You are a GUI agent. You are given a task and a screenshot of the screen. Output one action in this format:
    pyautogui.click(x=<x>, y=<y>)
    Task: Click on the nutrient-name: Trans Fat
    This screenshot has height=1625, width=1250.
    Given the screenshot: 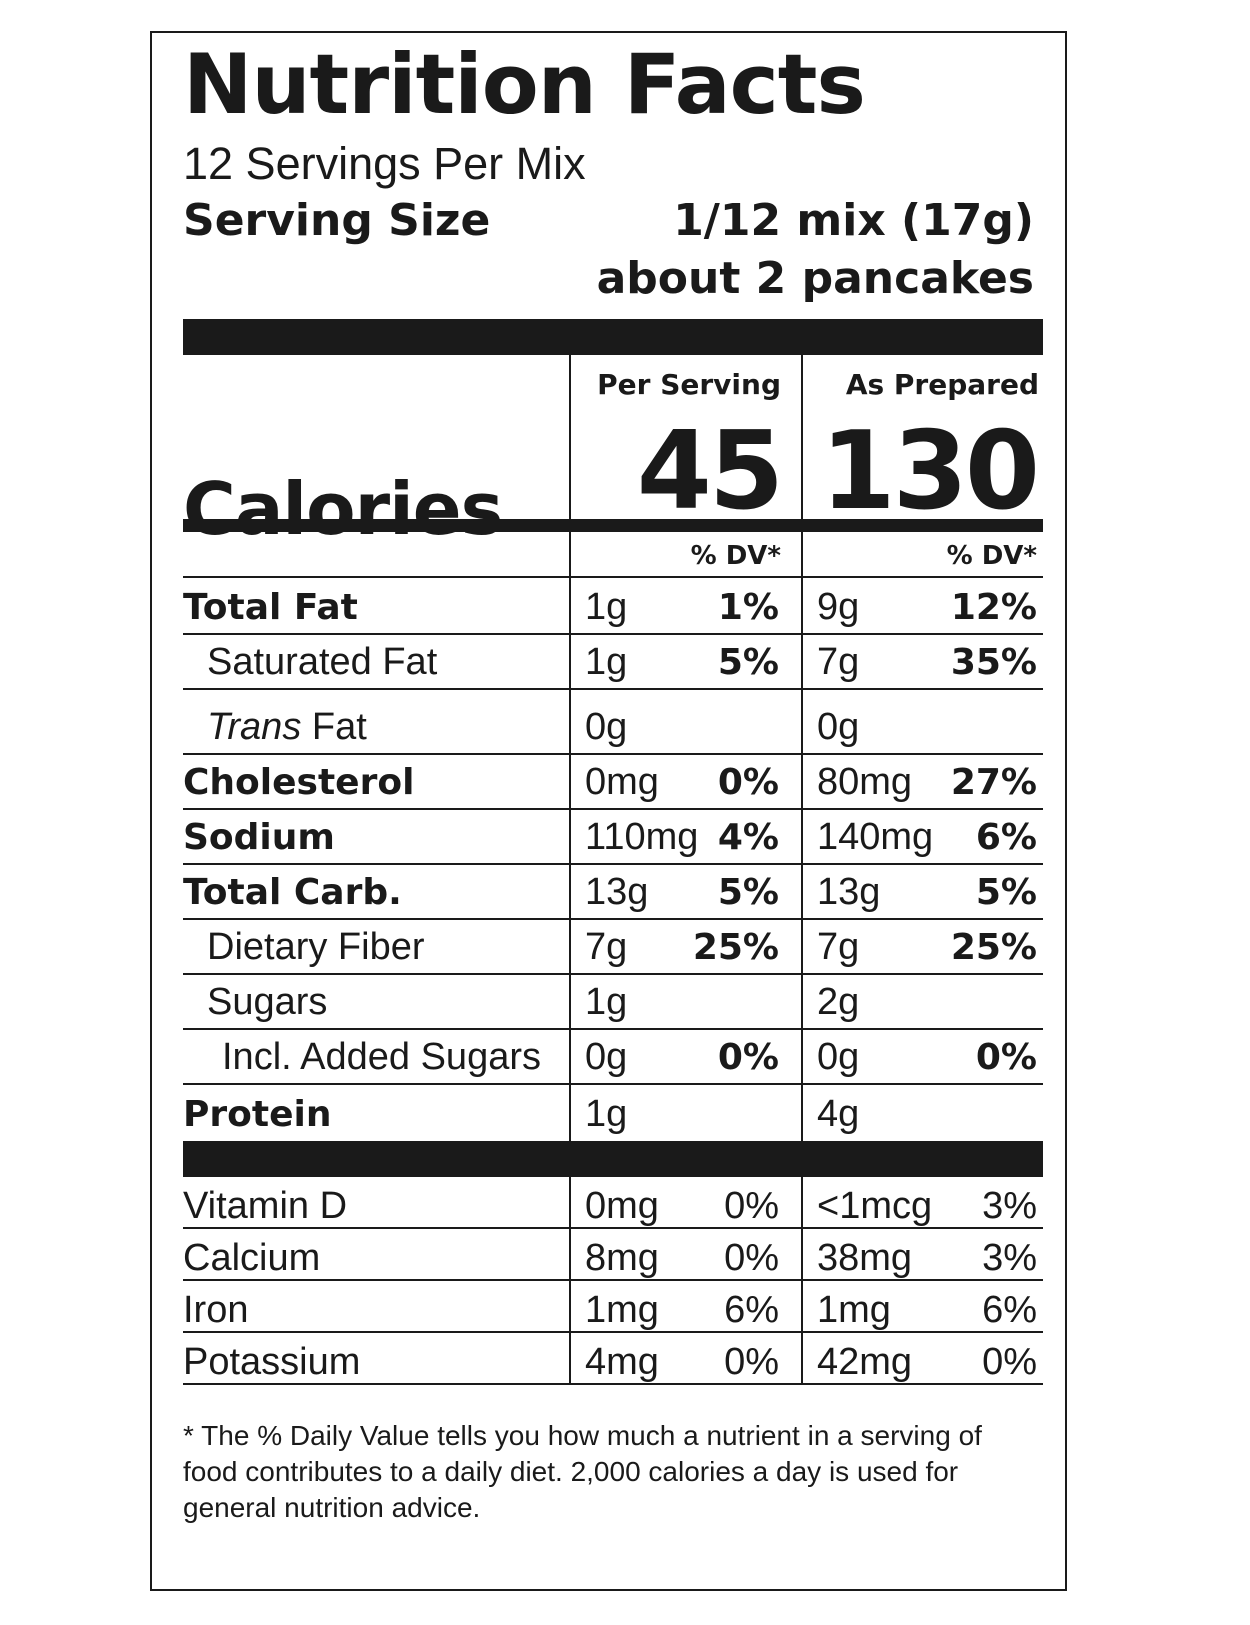 What is the action you would take?
    pyautogui.click(x=287, y=727)
    